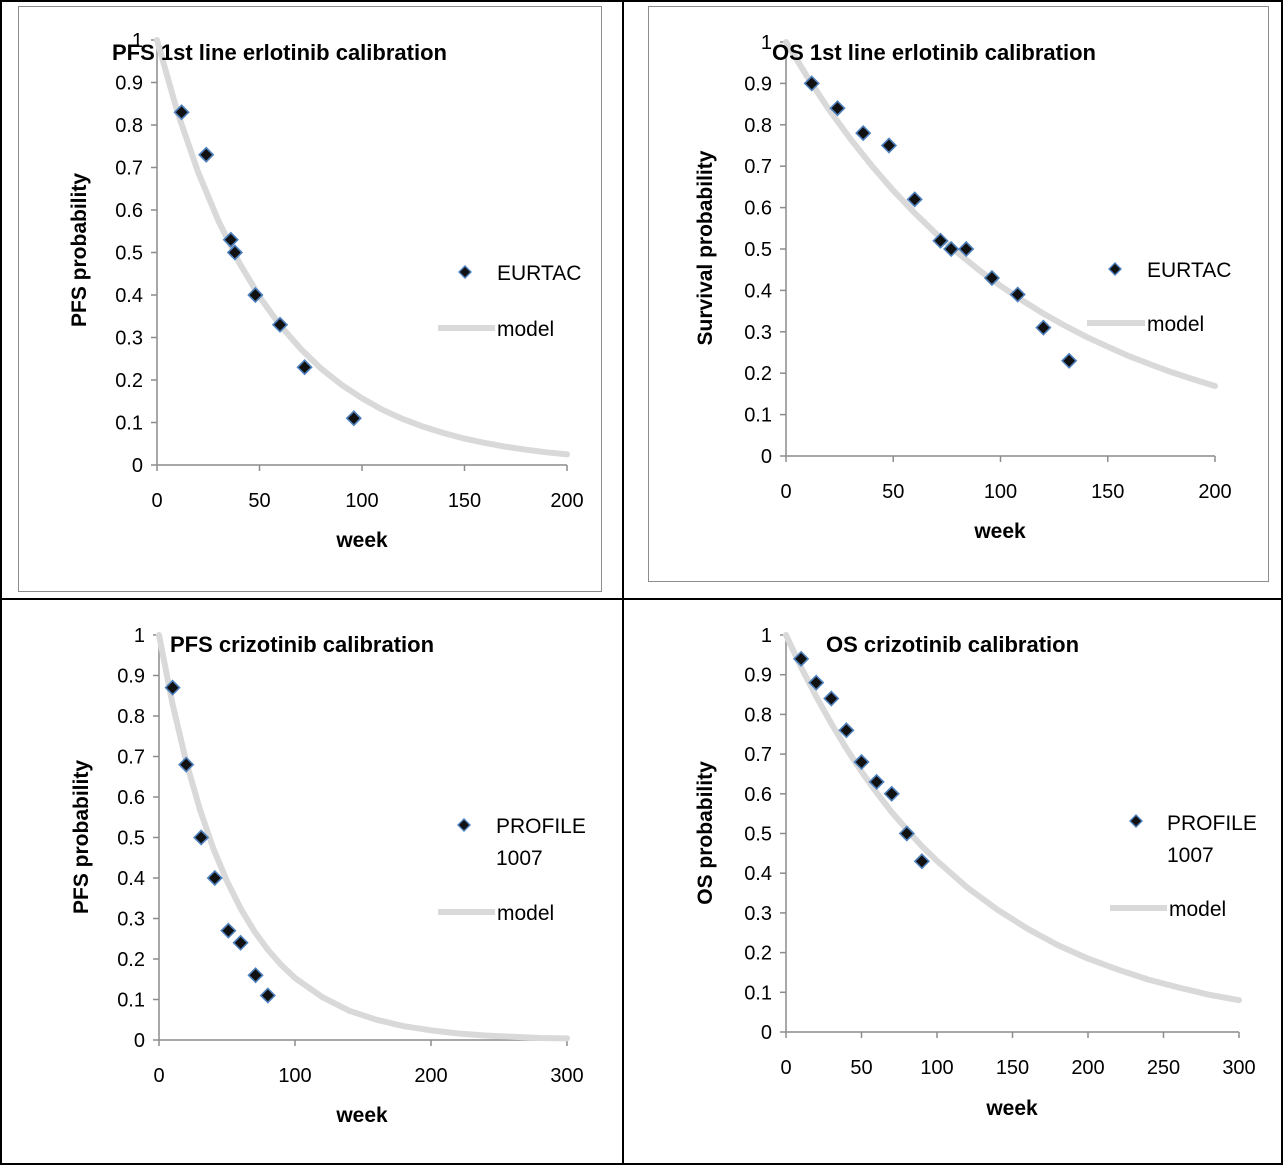 This screenshot has width=1283, height=1165. I want to click on legend-label-data: EURTAC, so click(1189, 270).